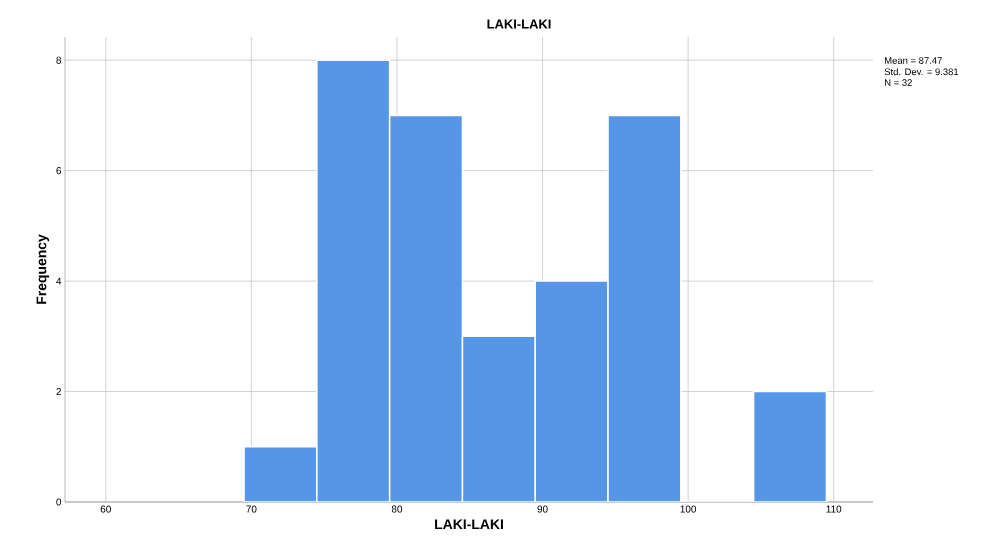  Describe the element at coordinates (59, 502) in the screenshot. I see `y-tick-label: 0` at that location.